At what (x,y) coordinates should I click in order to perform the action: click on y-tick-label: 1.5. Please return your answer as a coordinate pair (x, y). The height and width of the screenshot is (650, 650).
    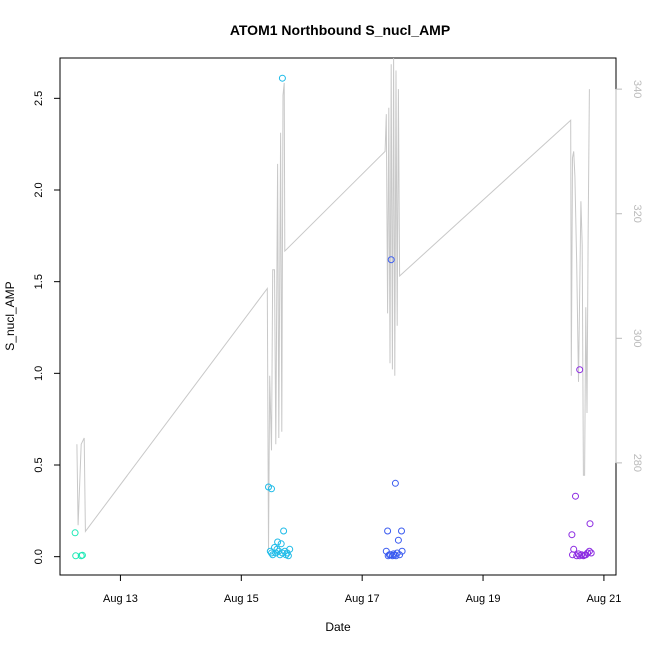
    Looking at the image, I should click on (39, 281).